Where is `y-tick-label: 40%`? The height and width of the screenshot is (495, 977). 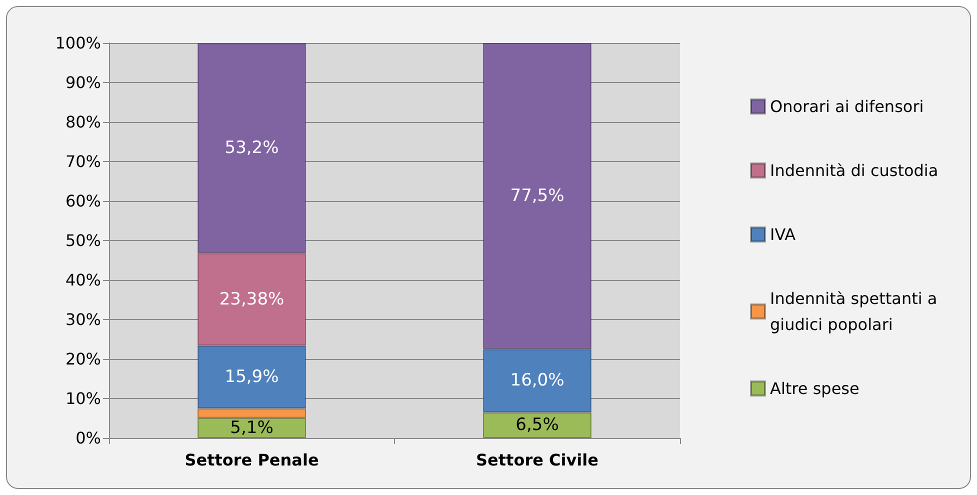 y-tick-label: 40% is located at coordinates (83, 280).